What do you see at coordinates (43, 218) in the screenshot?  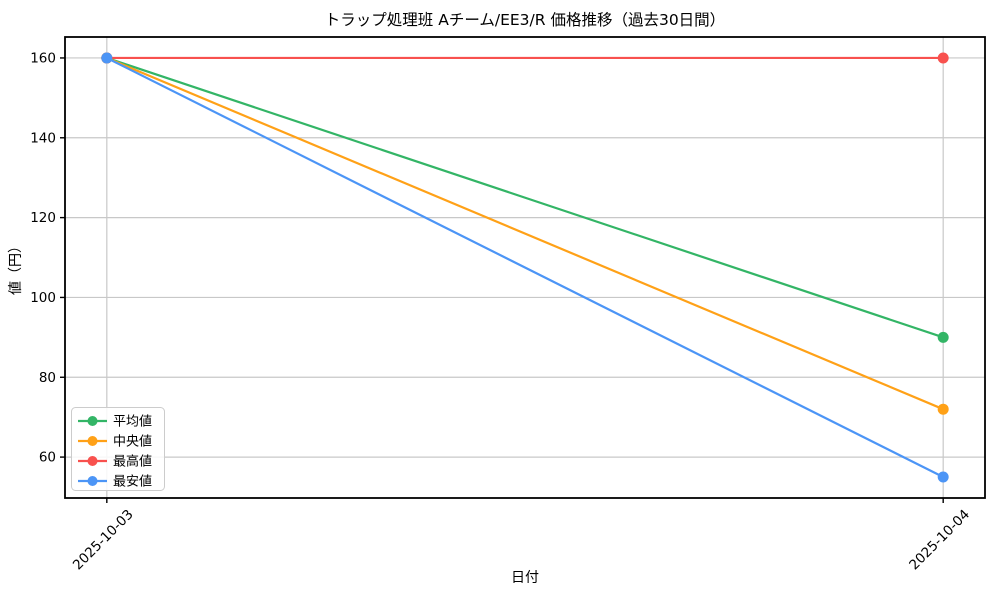 I see `y-tick-label: 120` at bounding box center [43, 218].